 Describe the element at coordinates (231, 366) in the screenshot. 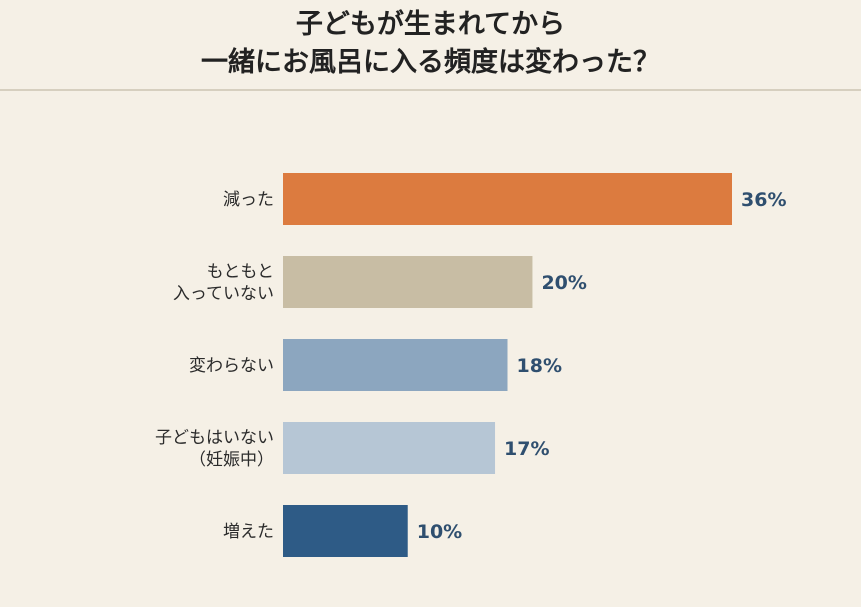

I see `category-label-2: 変わらない` at that location.